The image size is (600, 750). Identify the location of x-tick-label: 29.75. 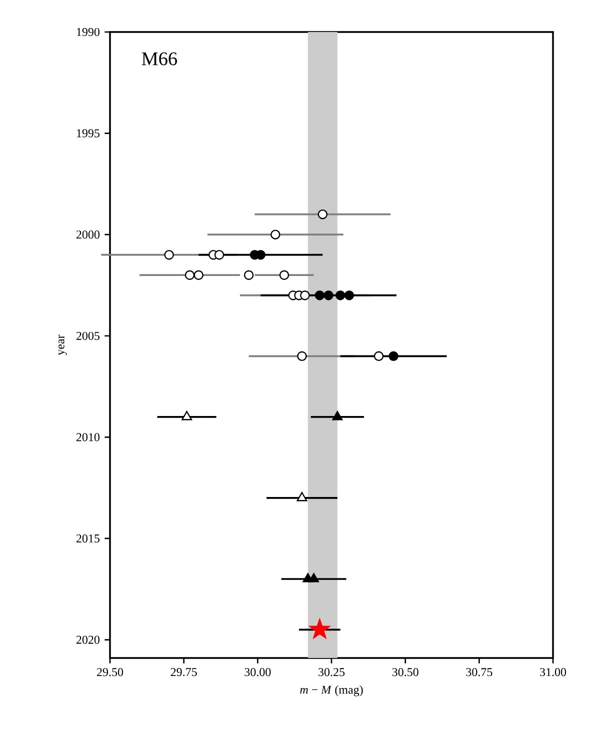
(183, 672).